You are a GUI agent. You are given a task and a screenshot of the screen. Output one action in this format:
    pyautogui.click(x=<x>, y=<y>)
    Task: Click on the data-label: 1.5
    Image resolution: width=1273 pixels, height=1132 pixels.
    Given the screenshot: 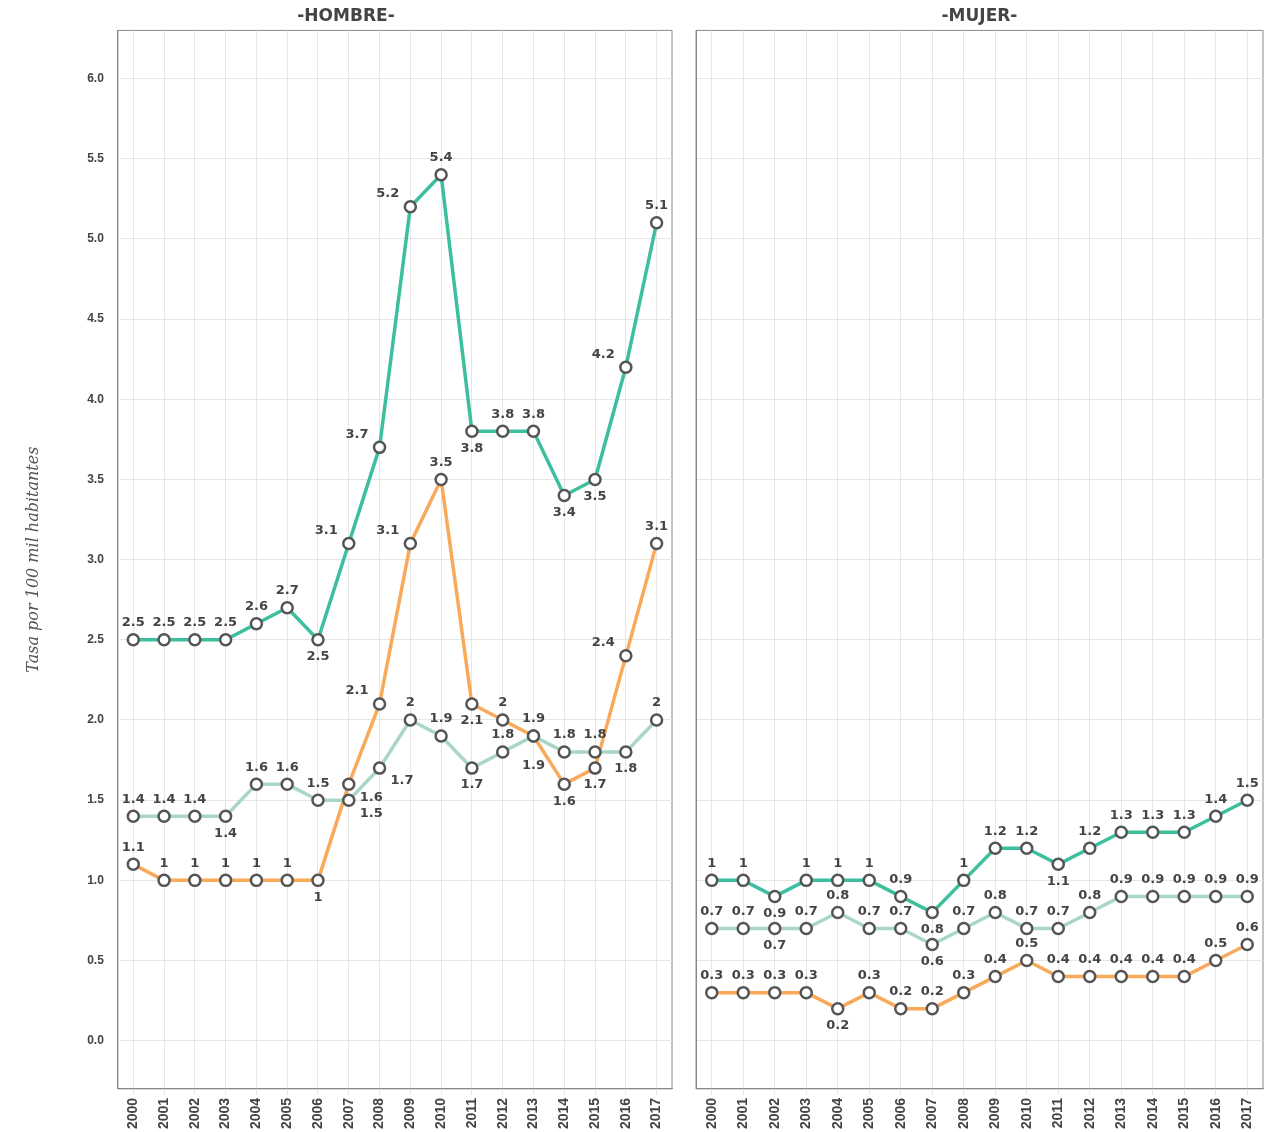 What is the action you would take?
    pyautogui.click(x=318, y=782)
    